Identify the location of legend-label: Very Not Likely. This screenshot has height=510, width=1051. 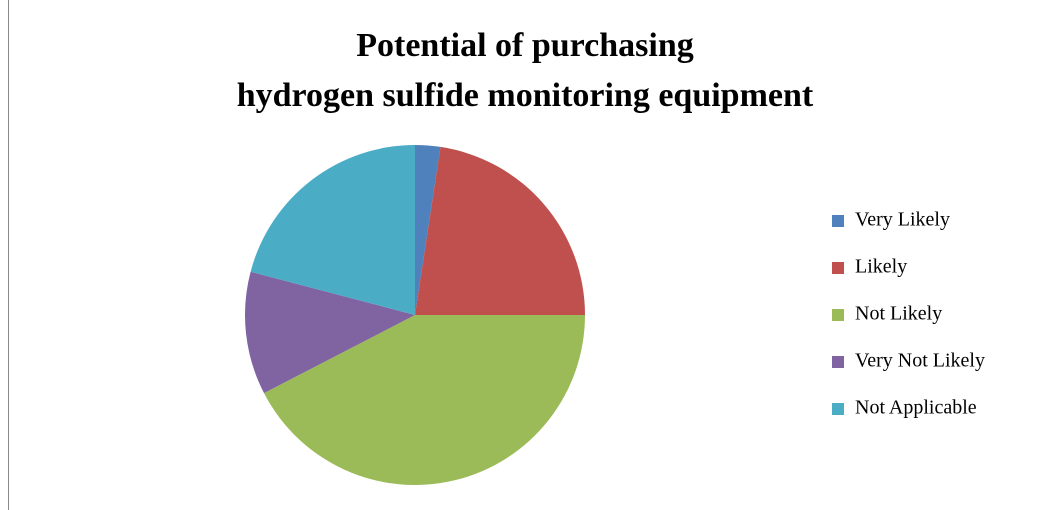
(920, 361).